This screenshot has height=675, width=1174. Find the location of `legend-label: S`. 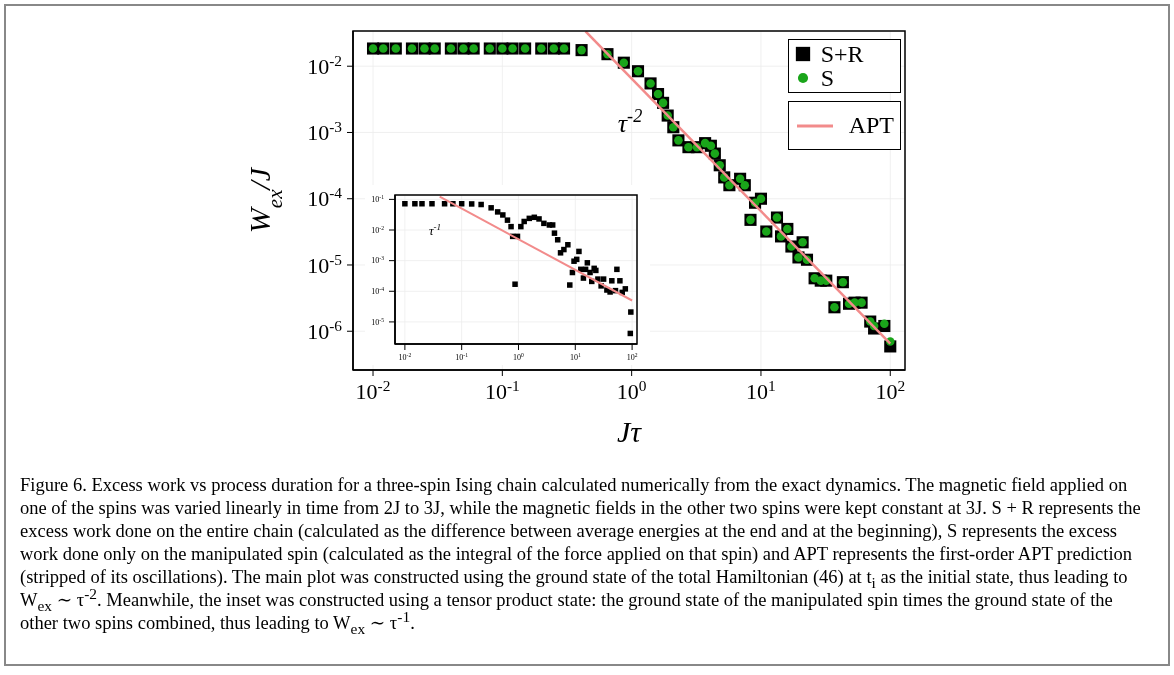

legend-label: S is located at coordinates (827, 78).